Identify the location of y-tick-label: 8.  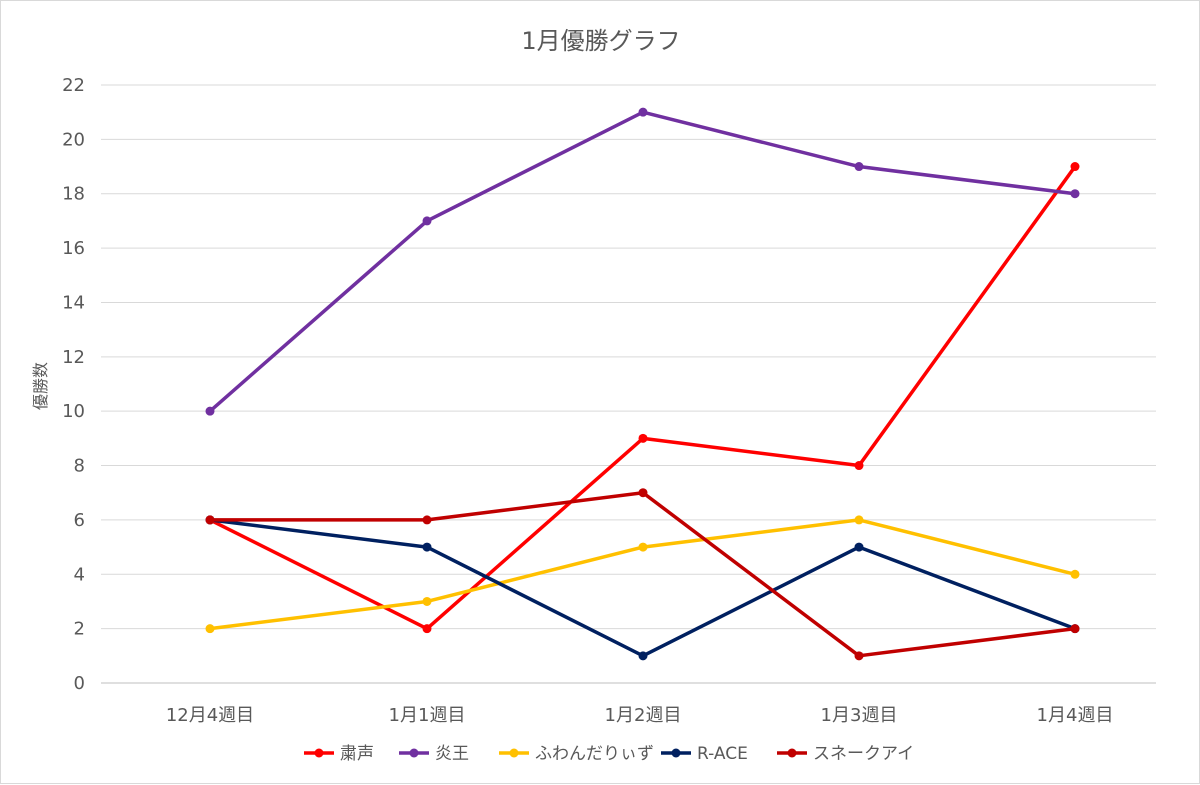
(79, 466).